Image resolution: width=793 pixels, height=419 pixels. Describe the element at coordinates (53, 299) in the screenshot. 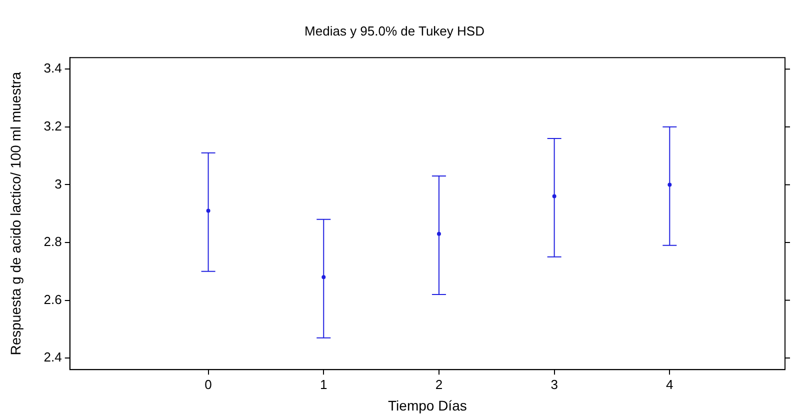

I see `y-tick-label: 2.6` at that location.